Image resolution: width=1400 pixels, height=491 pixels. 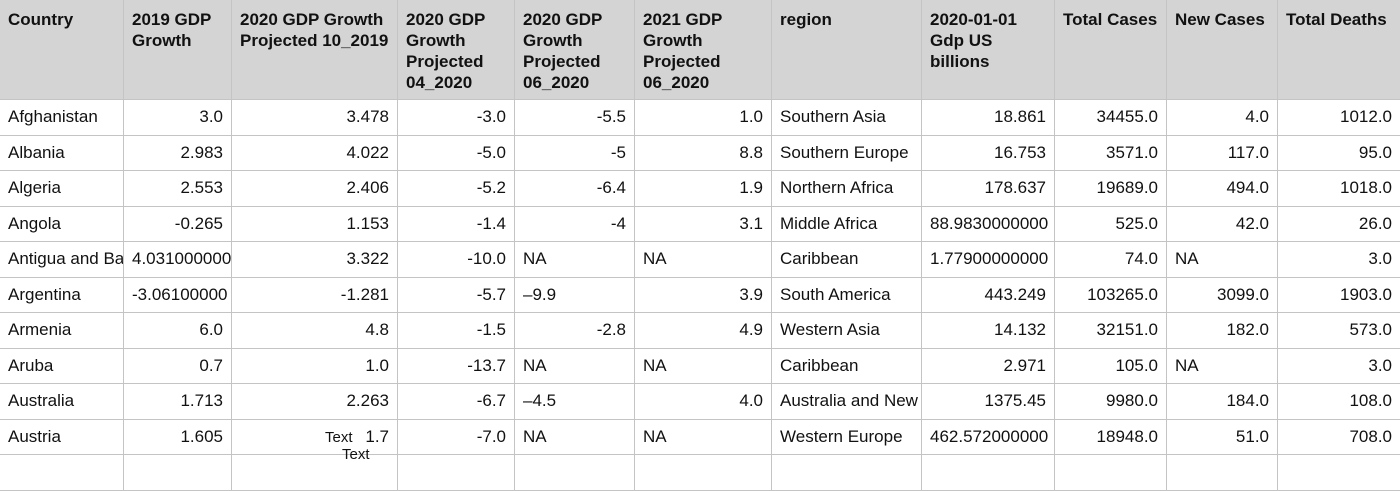 What do you see at coordinates (703, 153) in the screenshot?
I see `cell-gdp-2021-proj-06-2020: 8.8` at bounding box center [703, 153].